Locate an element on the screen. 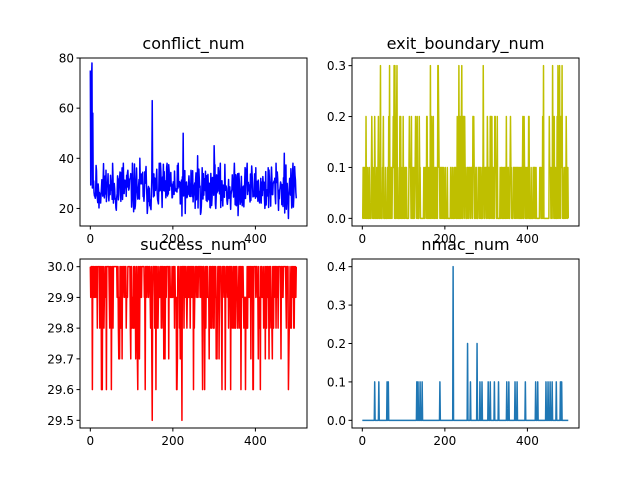 The width and height of the screenshot is (640, 480). y-tick-label: 29.5 is located at coordinates (60, 421).